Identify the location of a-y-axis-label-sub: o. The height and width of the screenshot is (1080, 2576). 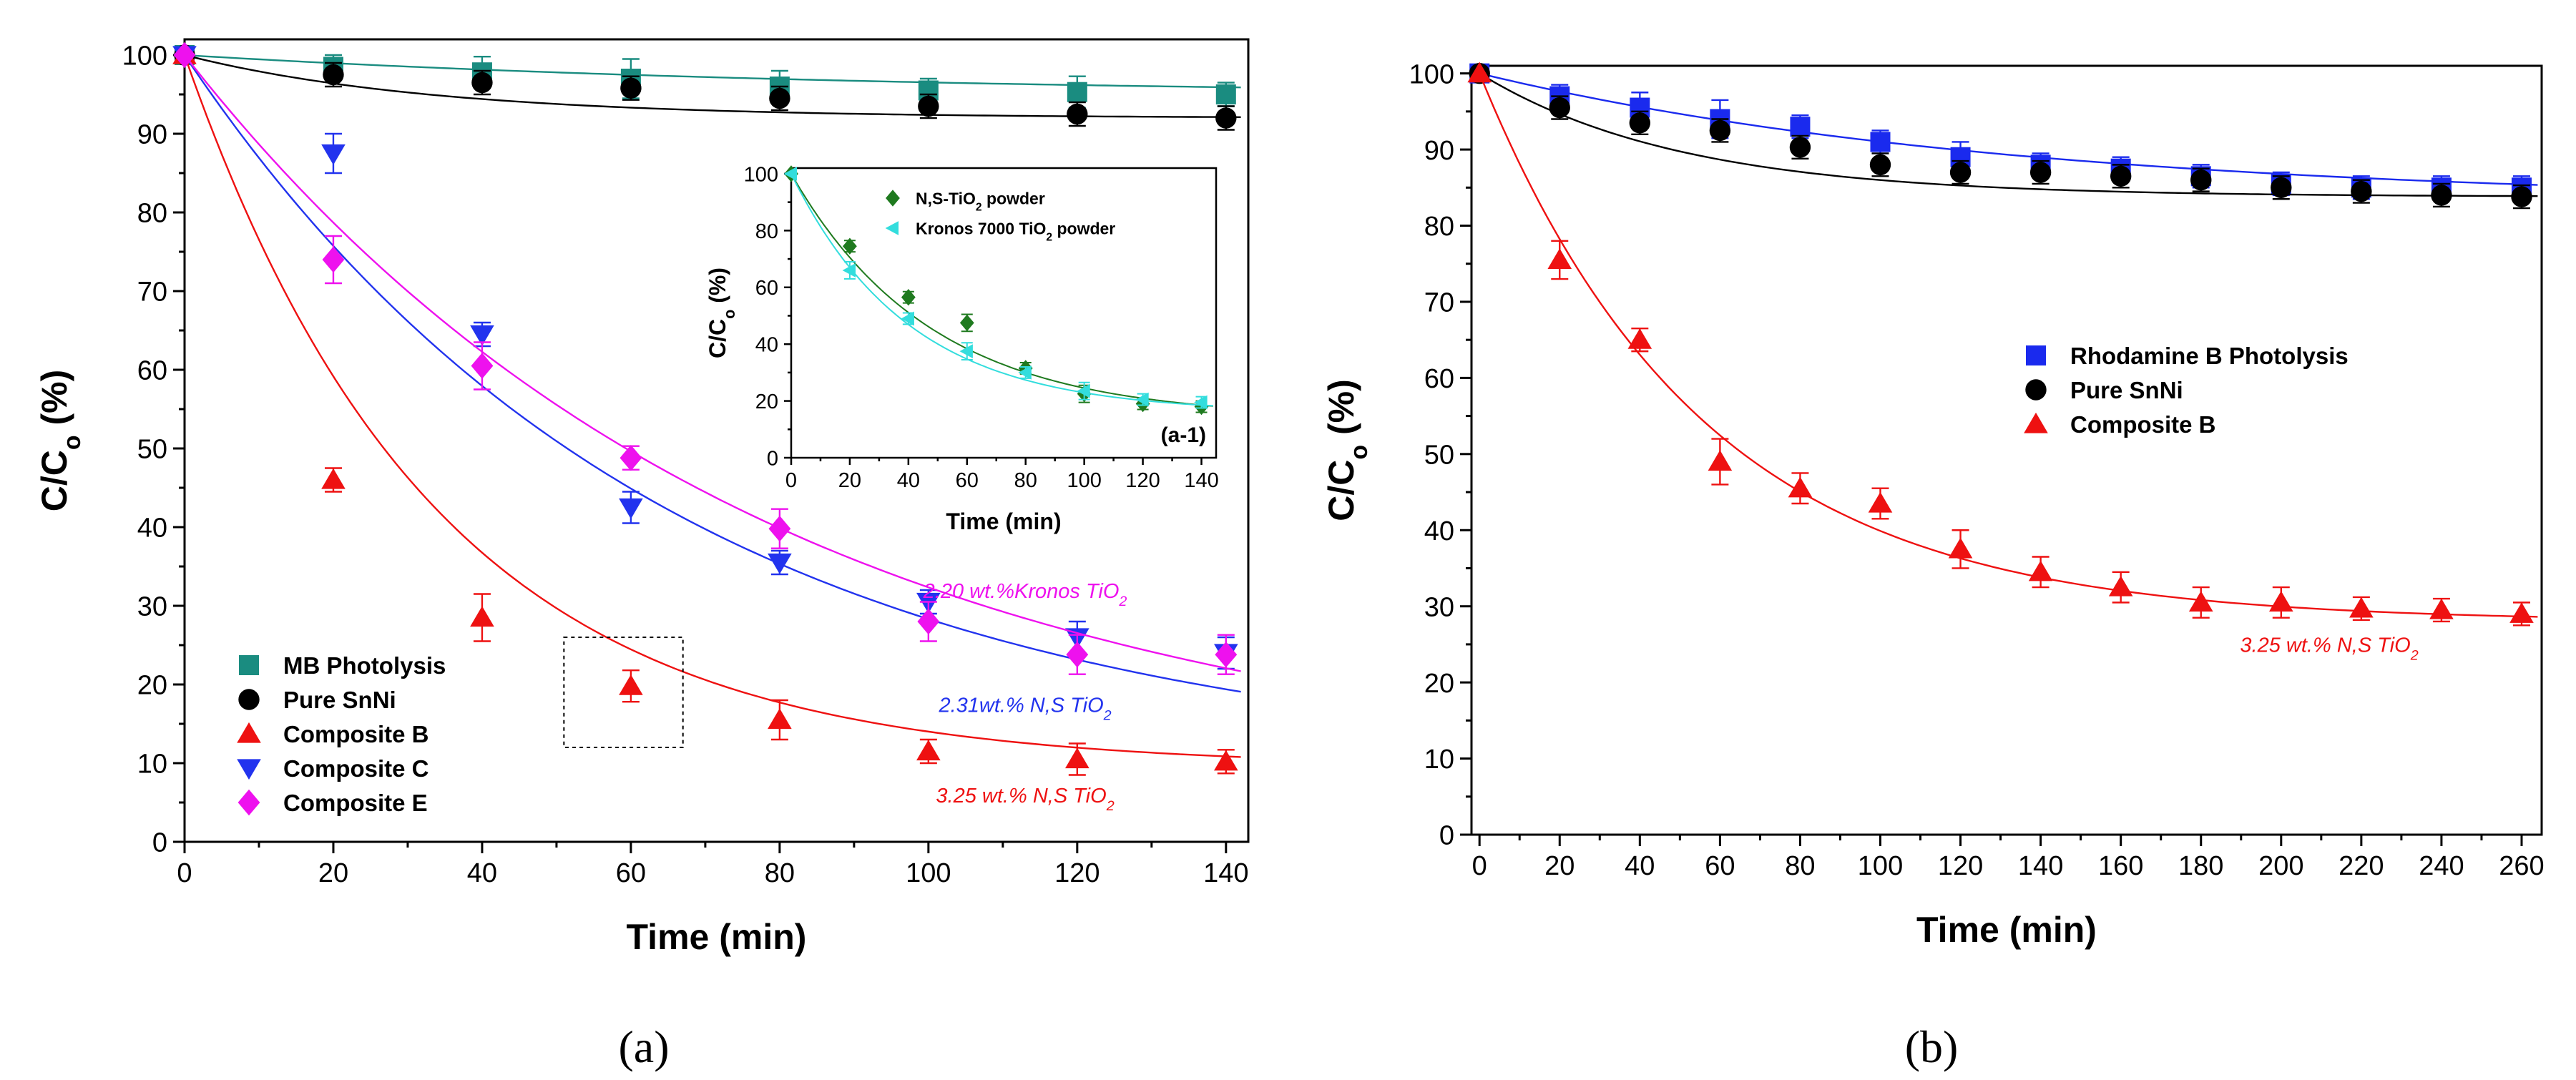
(72, 442).